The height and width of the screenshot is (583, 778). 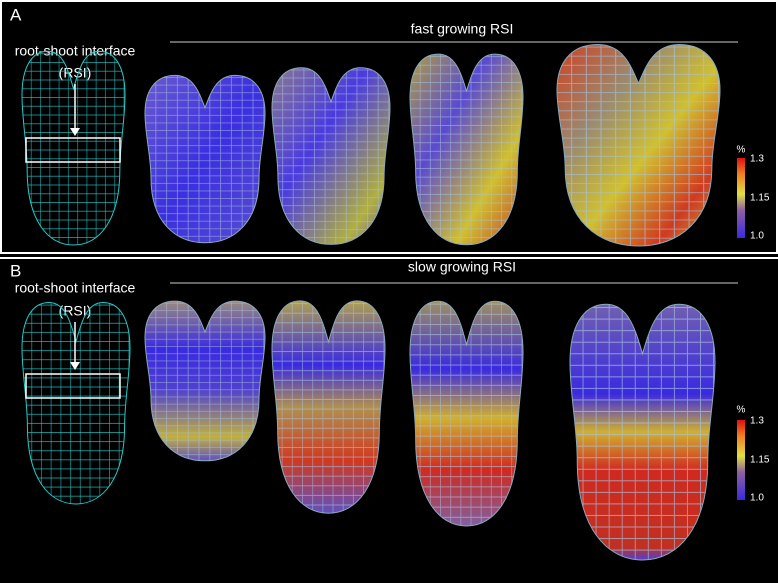 I want to click on panel-label: B, so click(x=15, y=270).